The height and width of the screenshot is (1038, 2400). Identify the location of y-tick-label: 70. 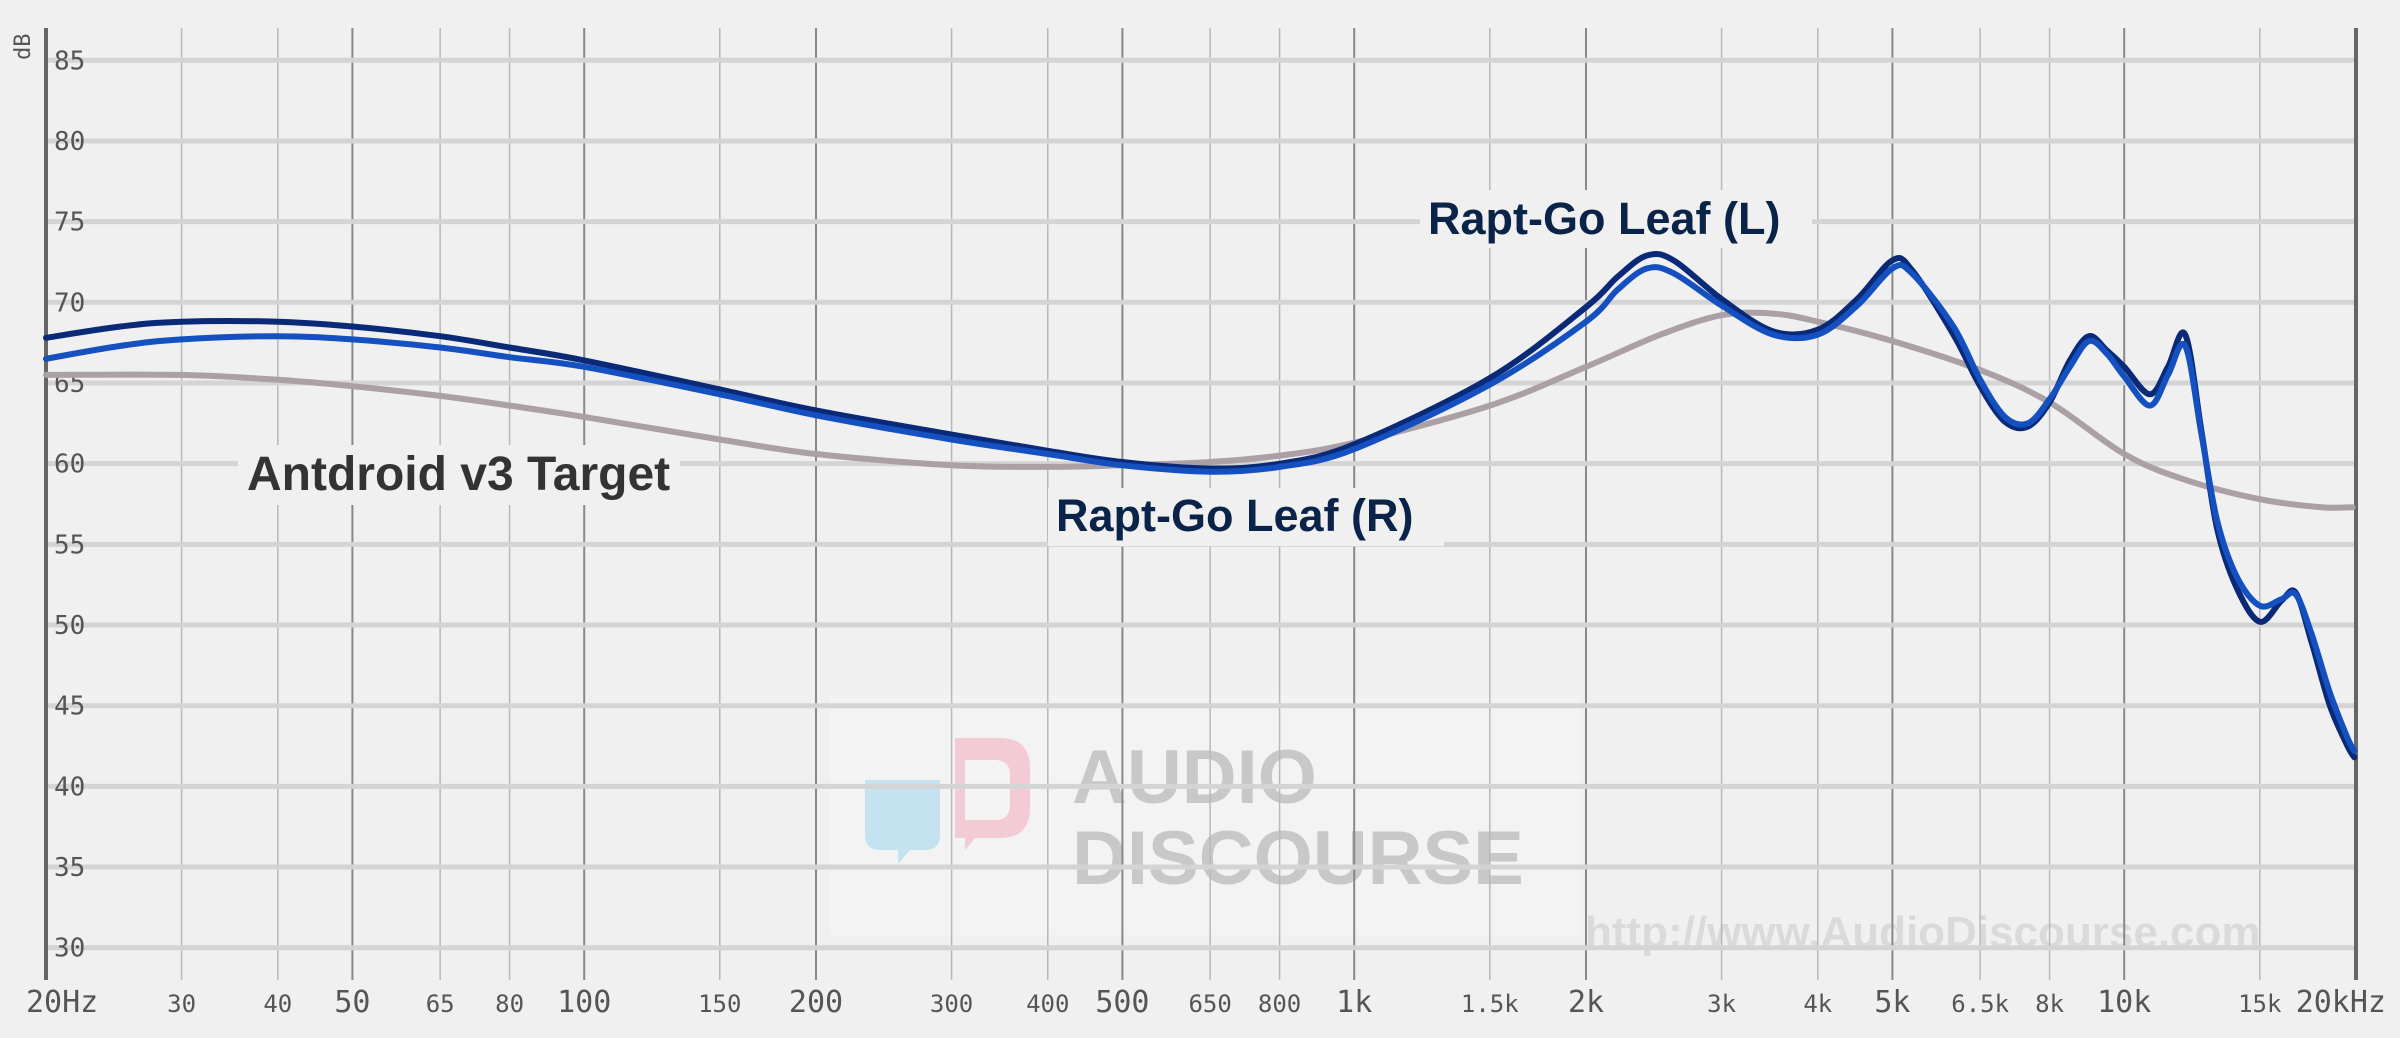
(69, 303).